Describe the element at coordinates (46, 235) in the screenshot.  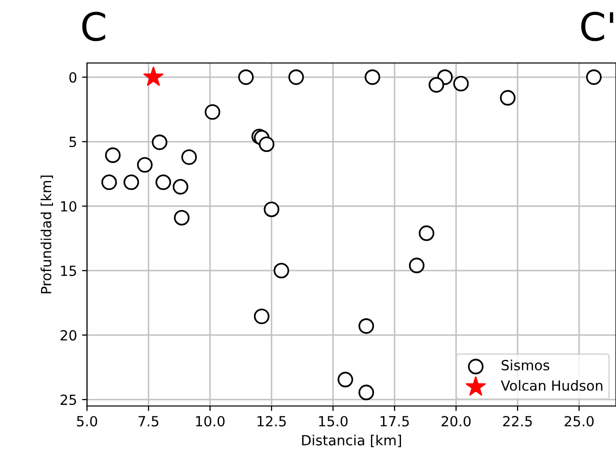
I see `y-axis-title: Profundidad [km]` at that location.